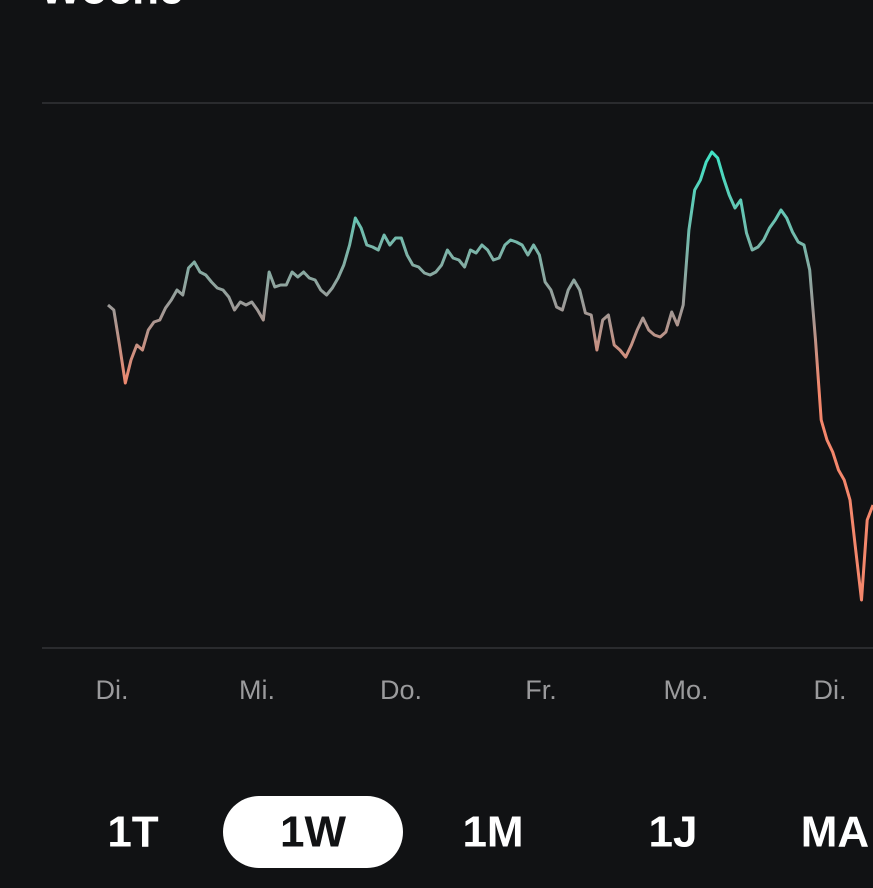 The height and width of the screenshot is (888, 873). I want to click on range-button: 1J, so click(673, 832).